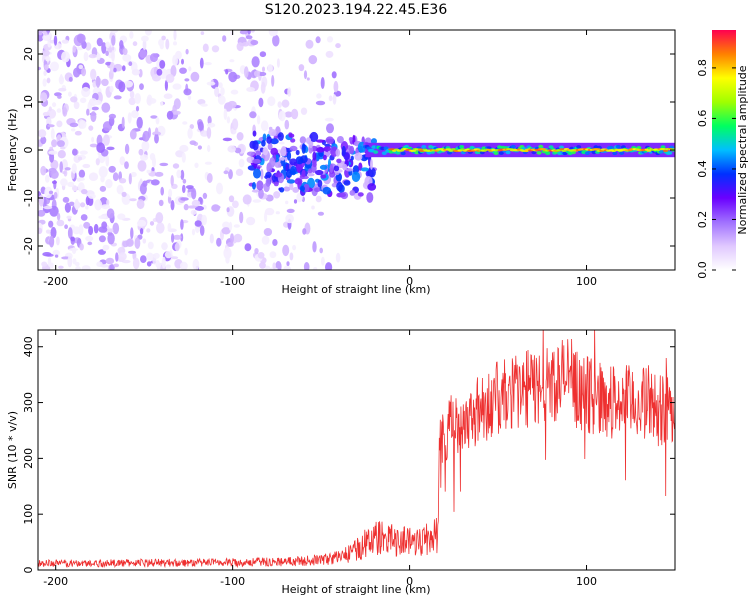 The width and height of the screenshot is (750, 604). Describe the element at coordinates (409, 581) in the screenshot. I see `x-tick-label: 0` at that location.